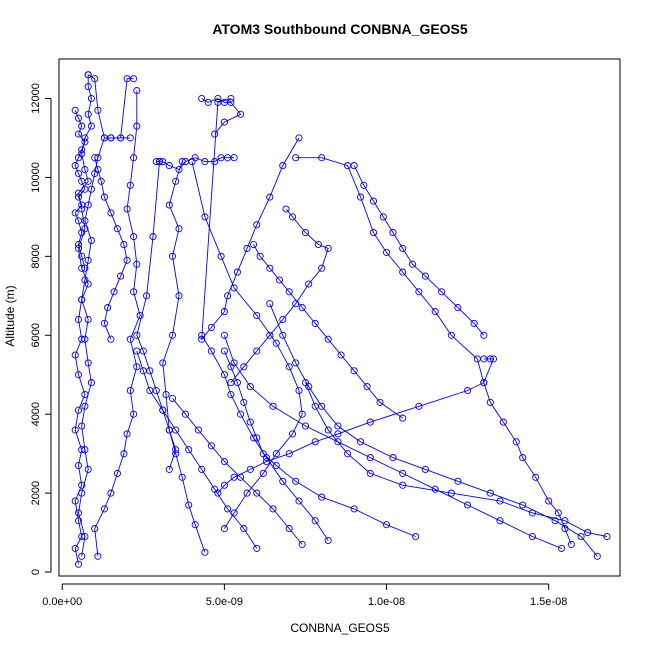  Describe the element at coordinates (62, 602) in the screenshot. I see `x-tick-label: 0.0e+00` at that location.